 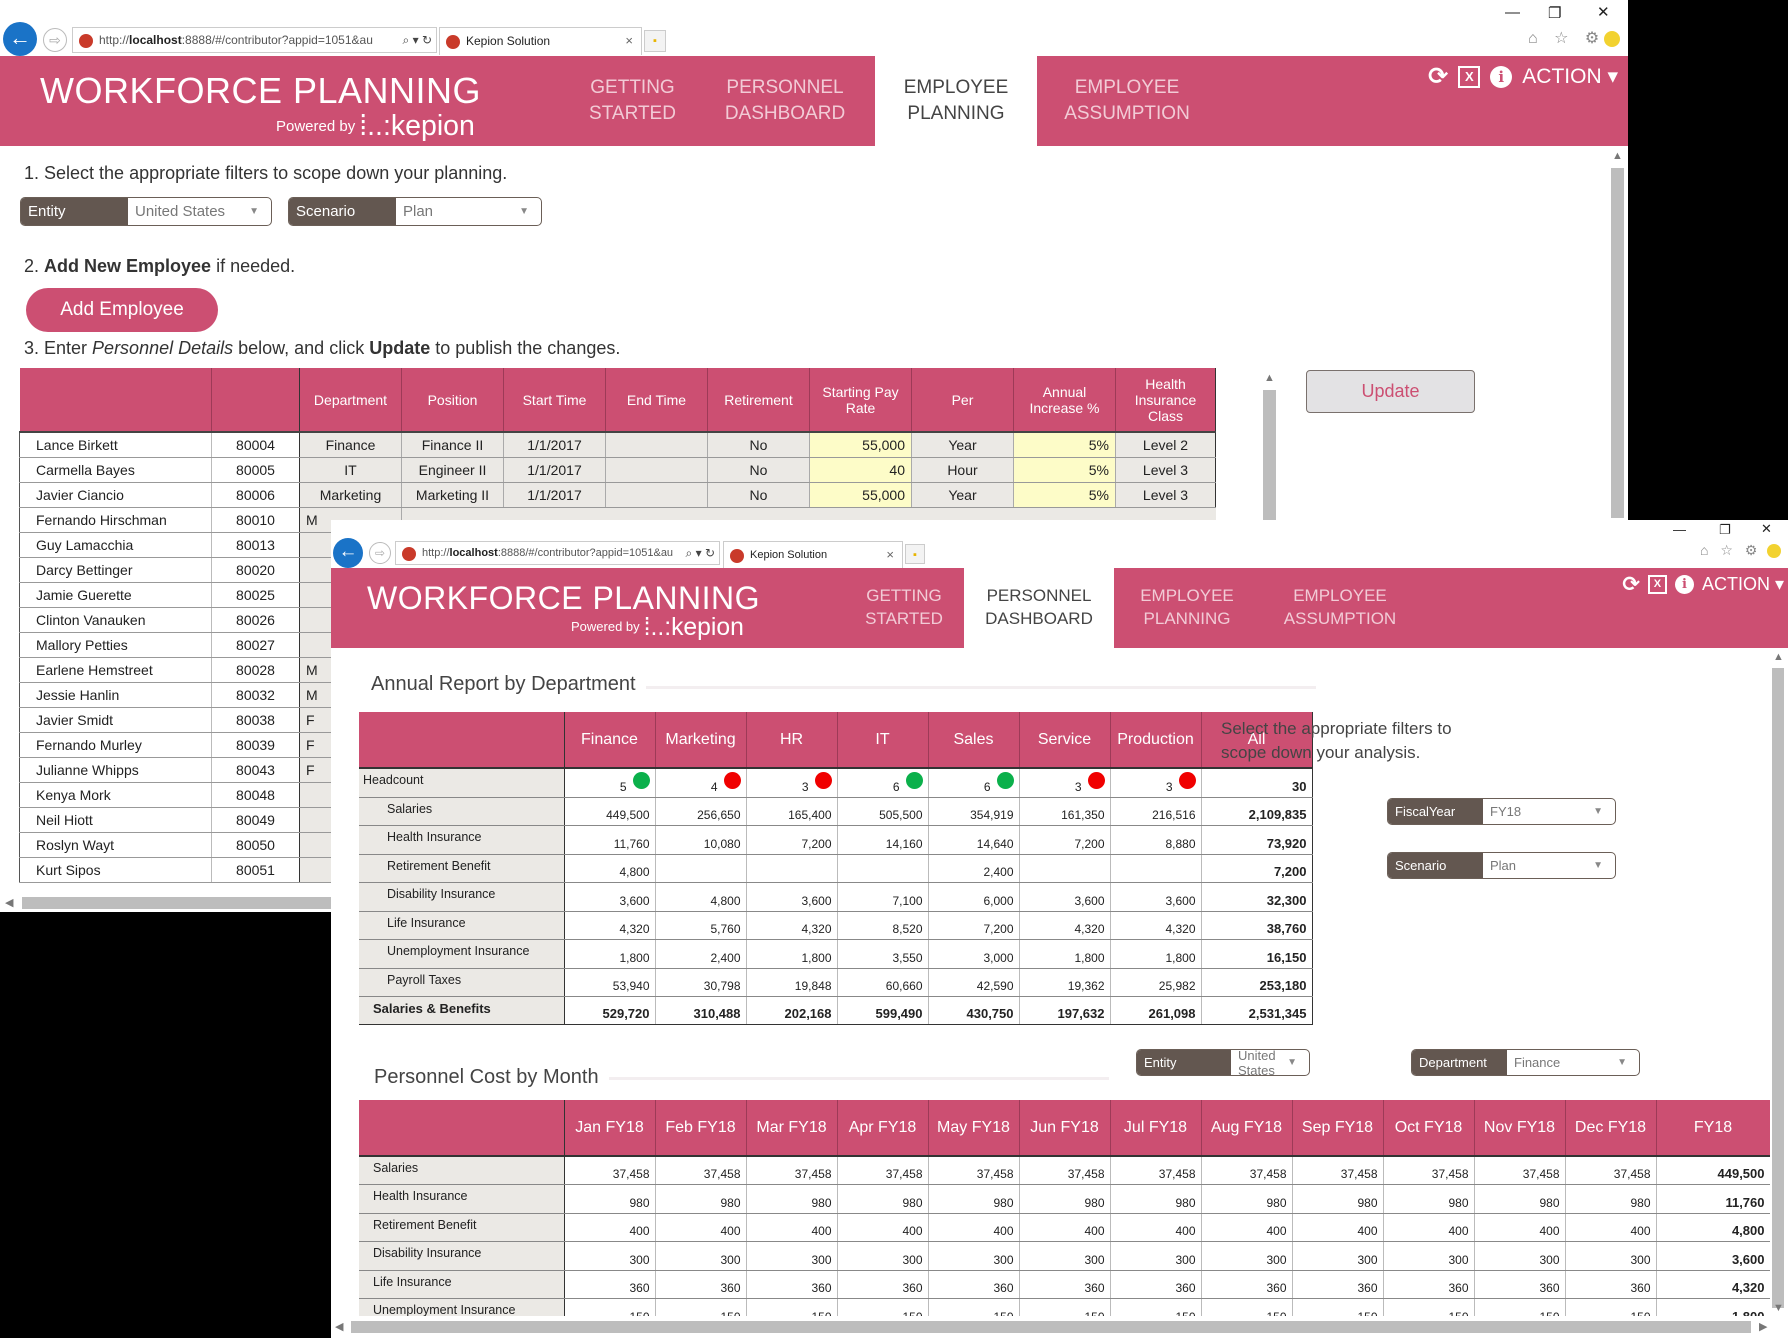 I want to click on scroll-right-arrow-icon: ▶, so click(x=1763, y=1327).